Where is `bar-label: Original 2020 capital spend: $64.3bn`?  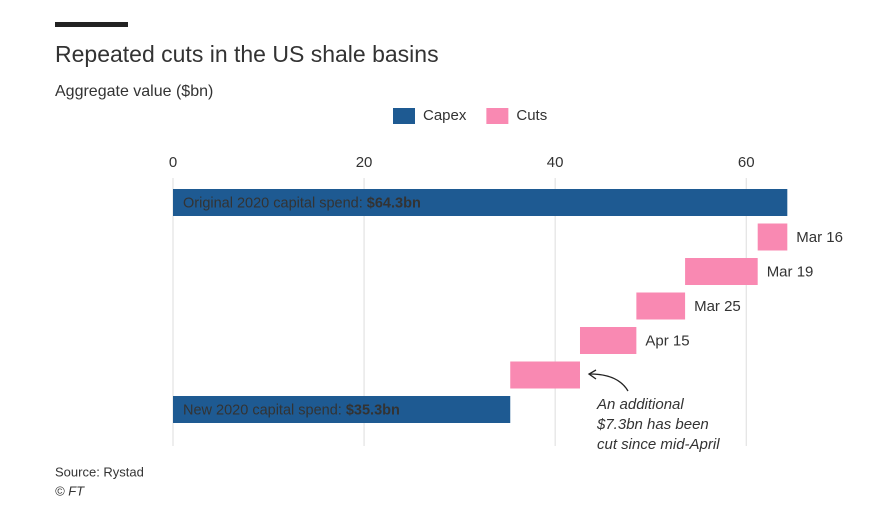 bar-label: Original 2020 capital spend: $64.3bn is located at coordinates (302, 203).